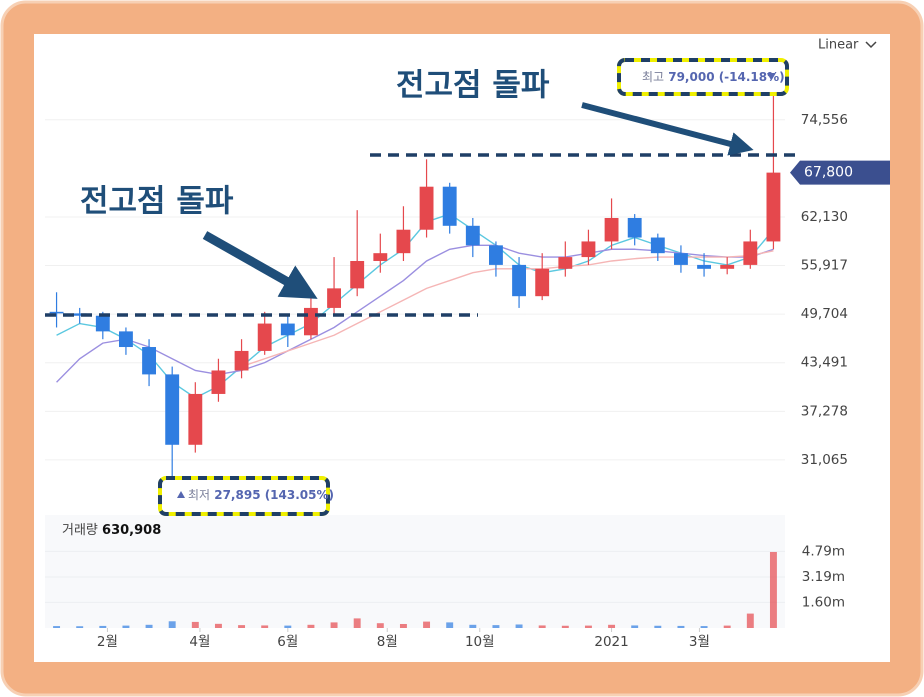 This screenshot has width=924, height=697. Describe the element at coordinates (871, 45) in the screenshot. I see `chevron` at that location.